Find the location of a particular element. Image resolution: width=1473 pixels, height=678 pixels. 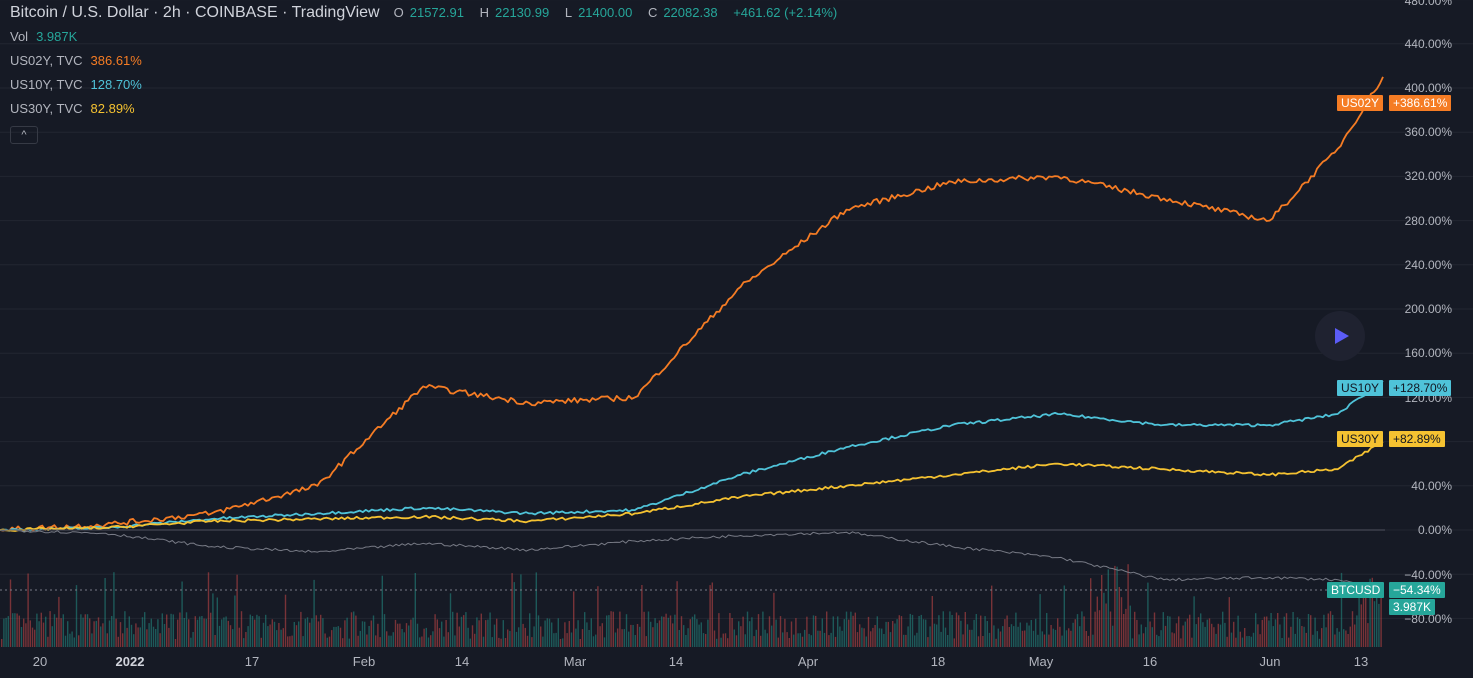

price-axis-label: −80.00% is located at coordinates (1428, 619).